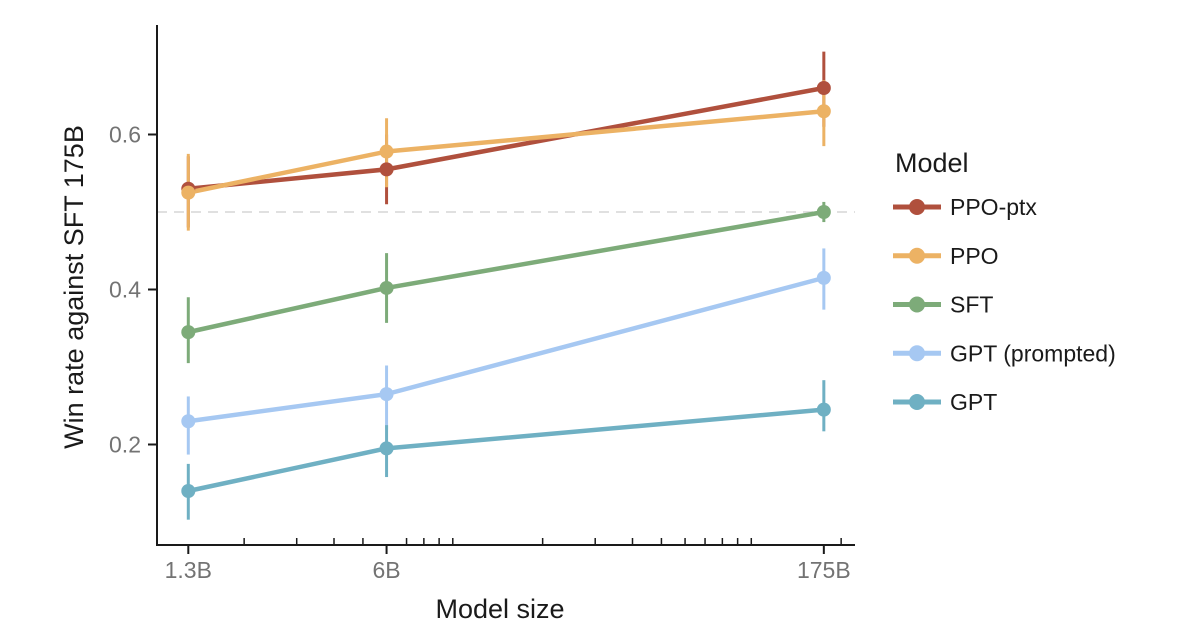  Describe the element at coordinates (74, 287) in the screenshot. I see `y-axis-title: Win rate against SFT 175B` at that location.